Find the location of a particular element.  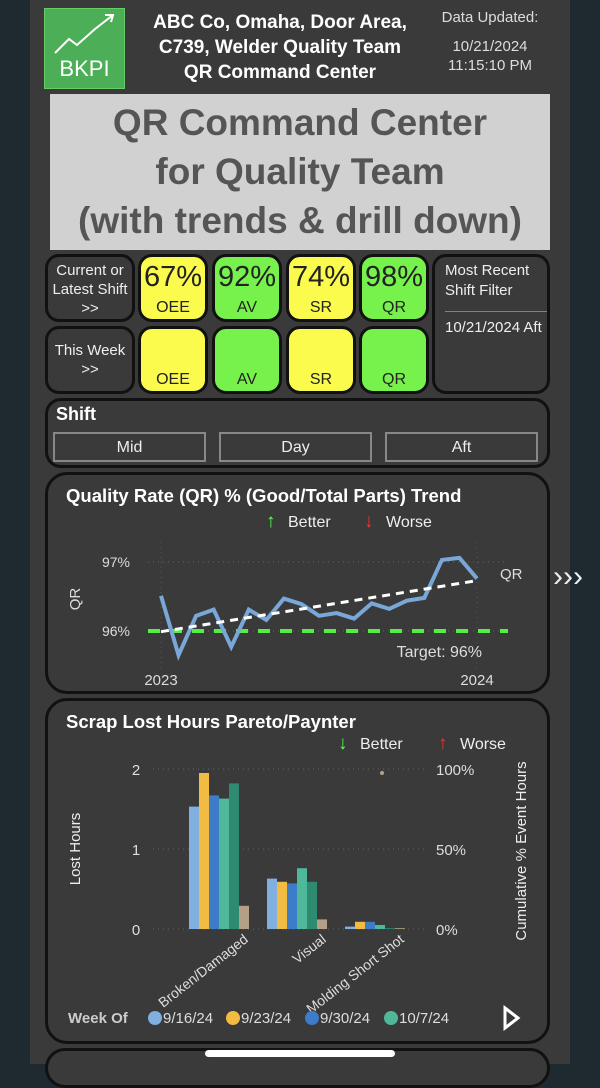

data-updated: Data Updated: 10/21/2024 11:15:10 PM is located at coordinates (490, 41).